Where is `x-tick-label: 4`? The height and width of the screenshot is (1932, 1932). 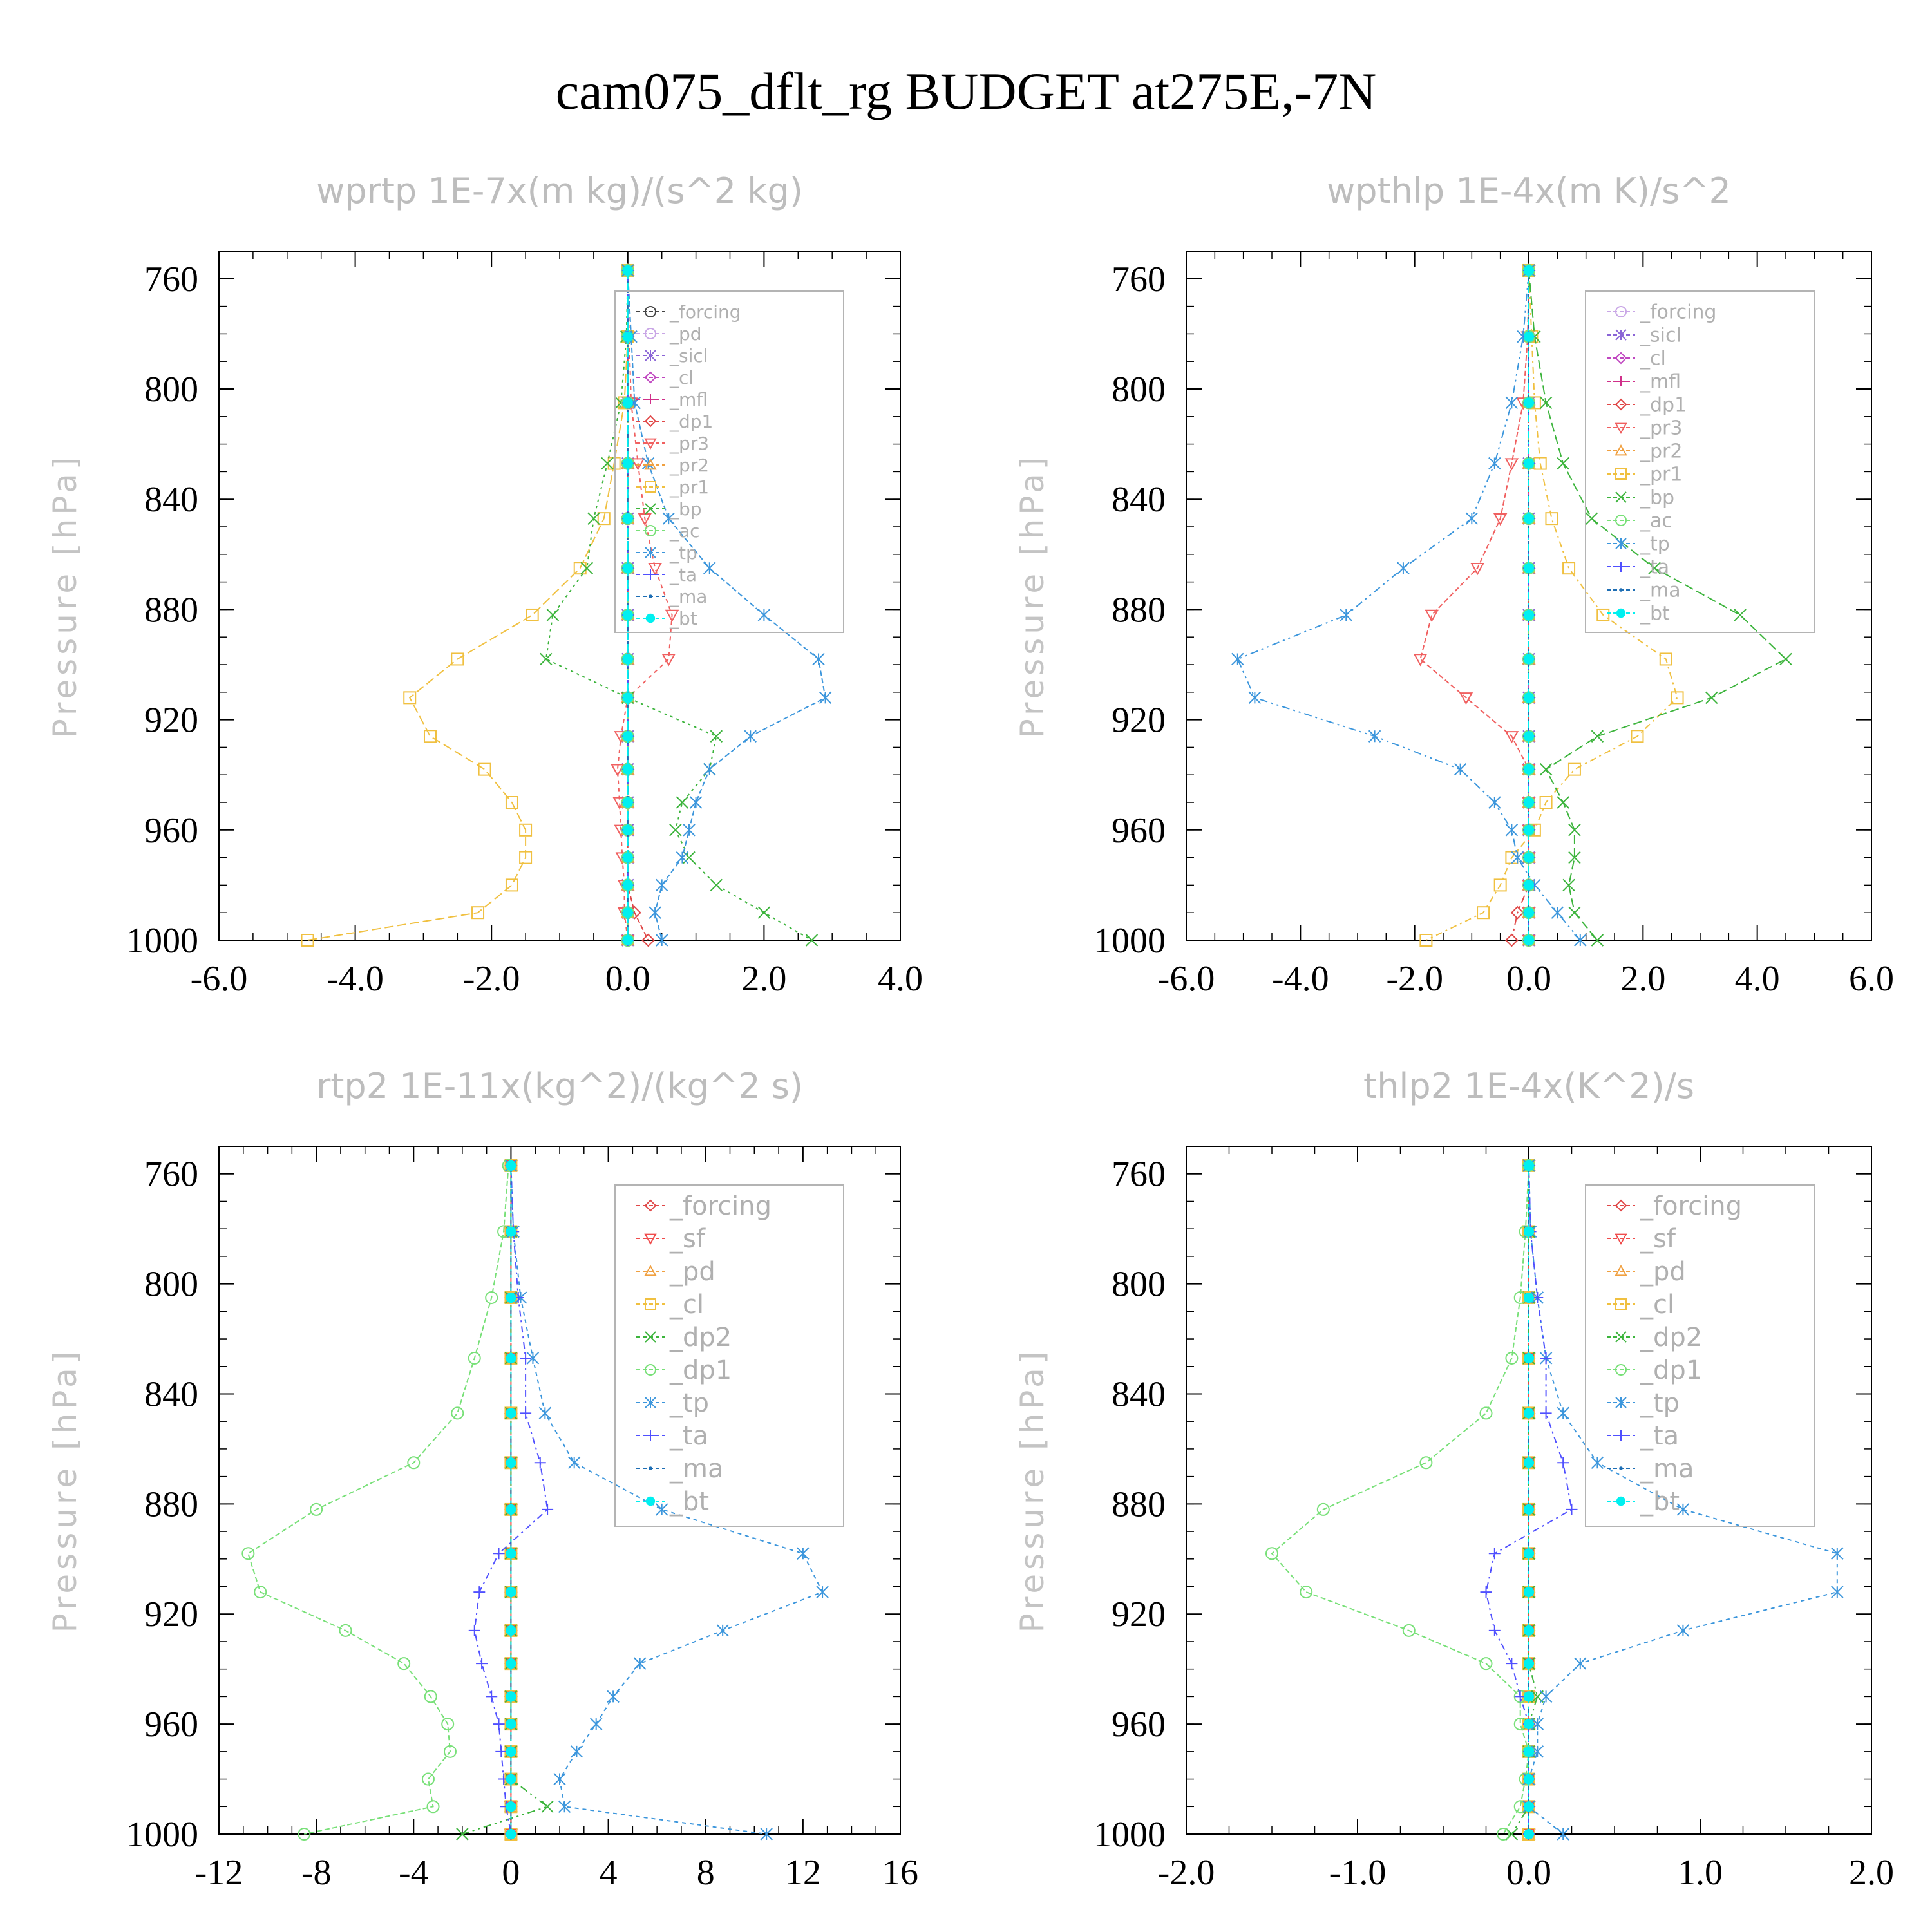 x-tick-label: 4 is located at coordinates (609, 1873).